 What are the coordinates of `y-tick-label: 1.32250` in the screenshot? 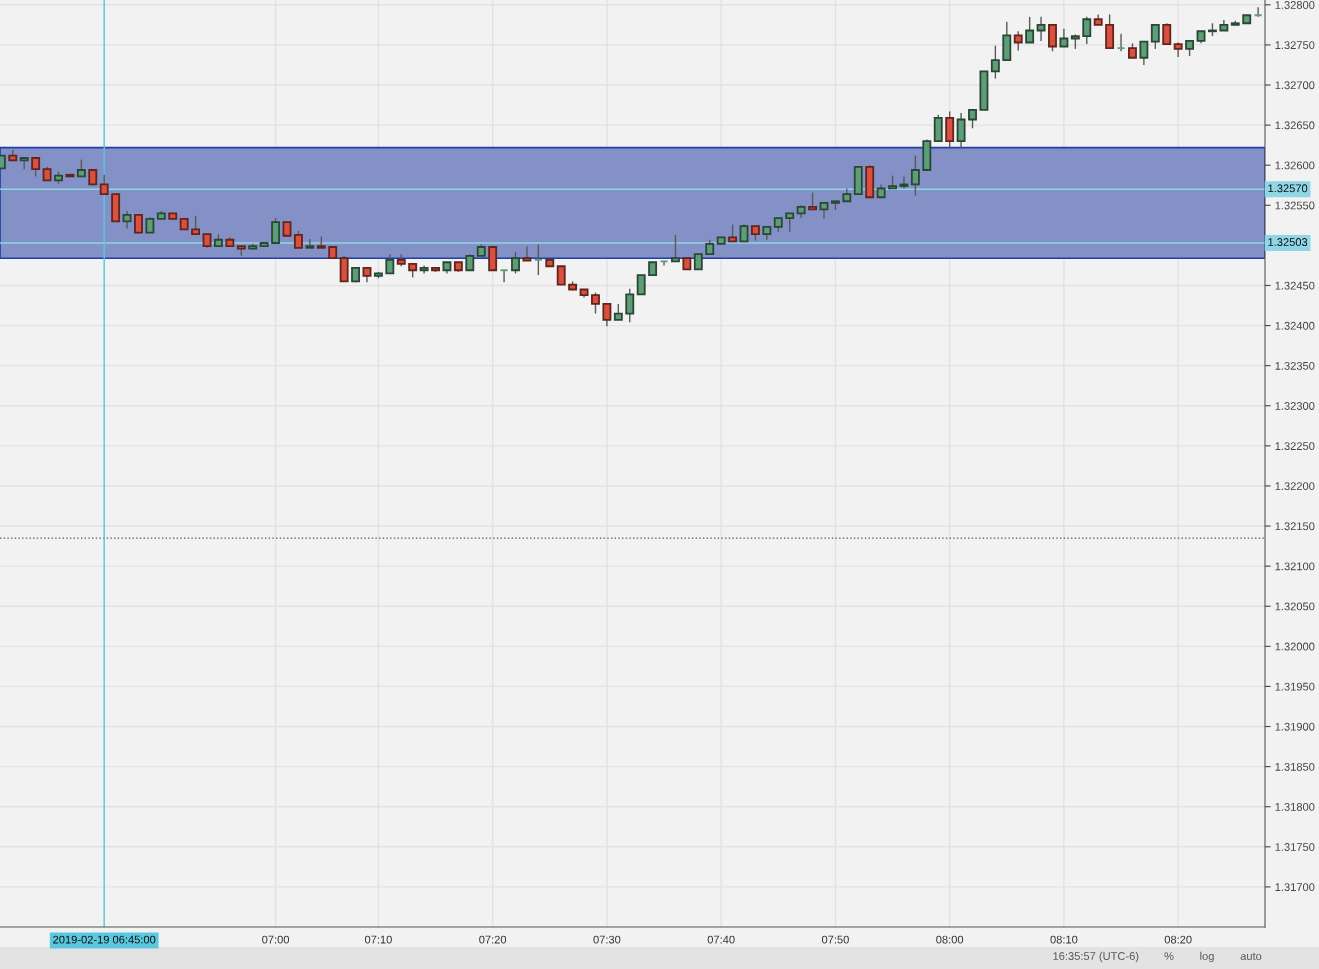 It's located at (1295, 446).